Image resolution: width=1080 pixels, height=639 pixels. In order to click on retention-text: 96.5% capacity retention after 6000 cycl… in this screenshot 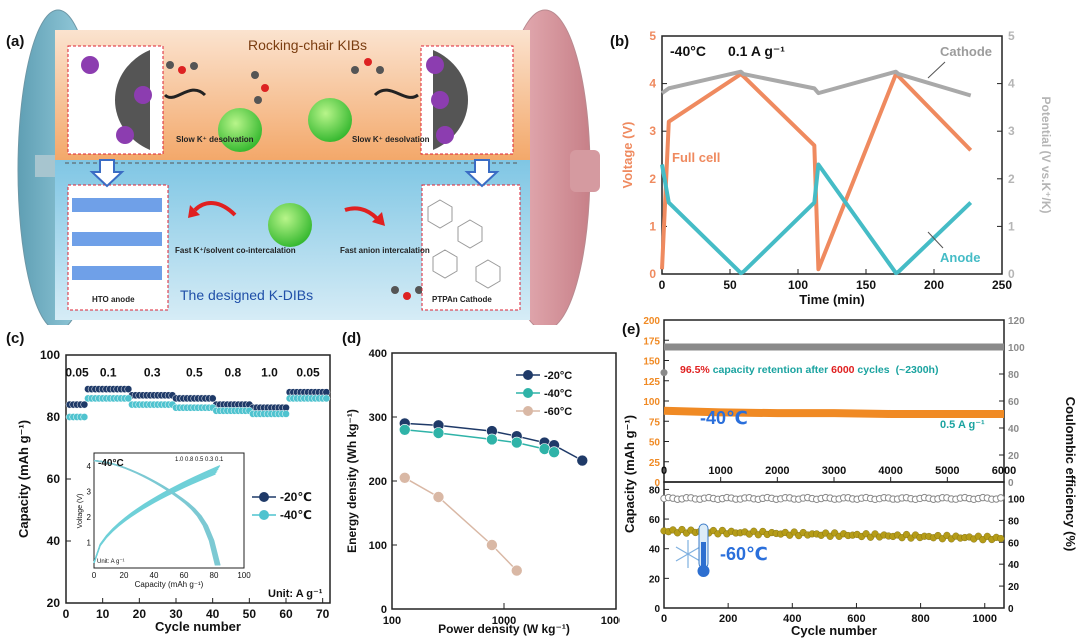, I will do `click(809, 370)`.